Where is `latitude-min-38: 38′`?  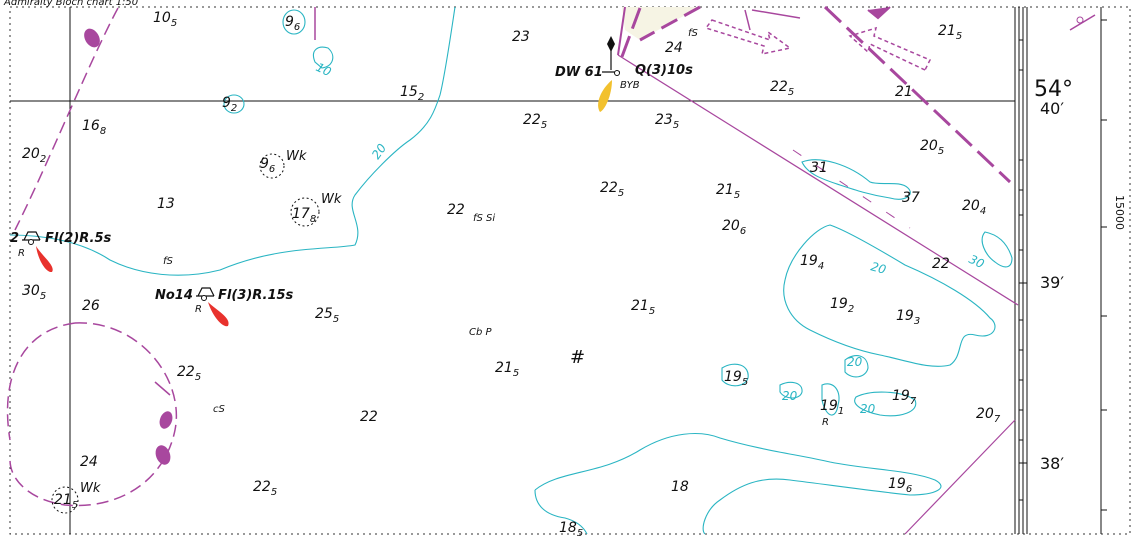 latitude-min-38: 38′ is located at coordinates (1052, 463).